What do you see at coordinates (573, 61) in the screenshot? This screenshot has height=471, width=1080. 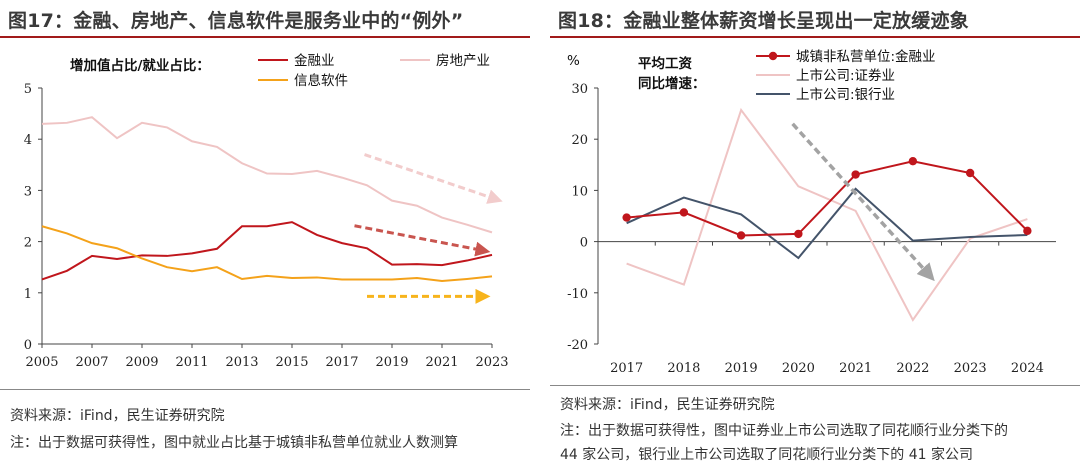 I see `unit-label: %` at bounding box center [573, 61].